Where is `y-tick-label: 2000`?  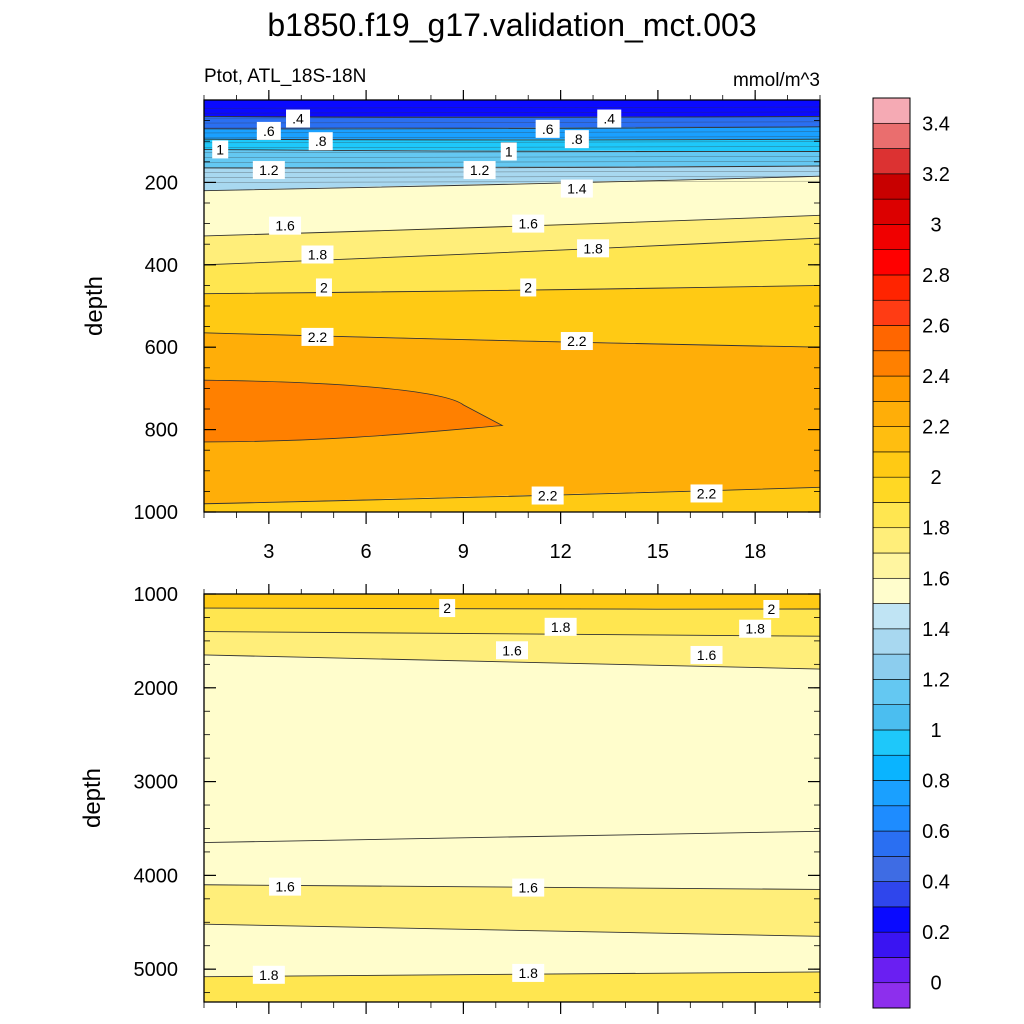 y-tick-label: 2000 is located at coordinates (156, 689).